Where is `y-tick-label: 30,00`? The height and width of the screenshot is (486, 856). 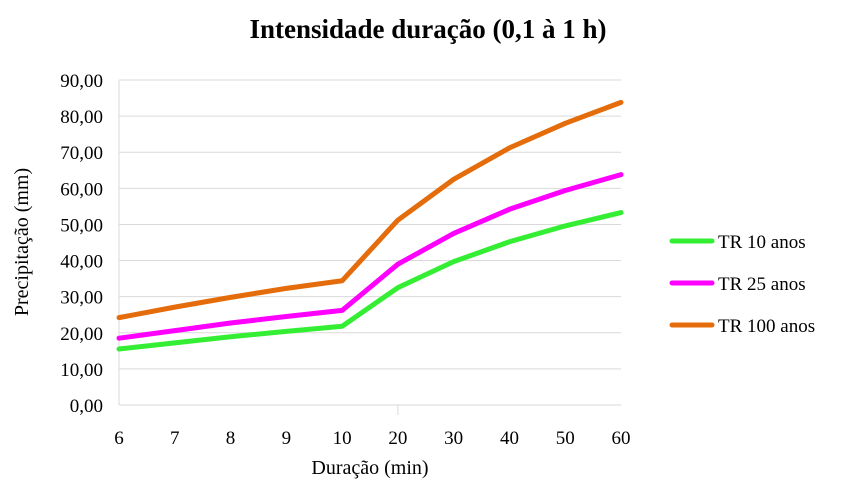
y-tick-label: 30,00 is located at coordinates (81, 298).